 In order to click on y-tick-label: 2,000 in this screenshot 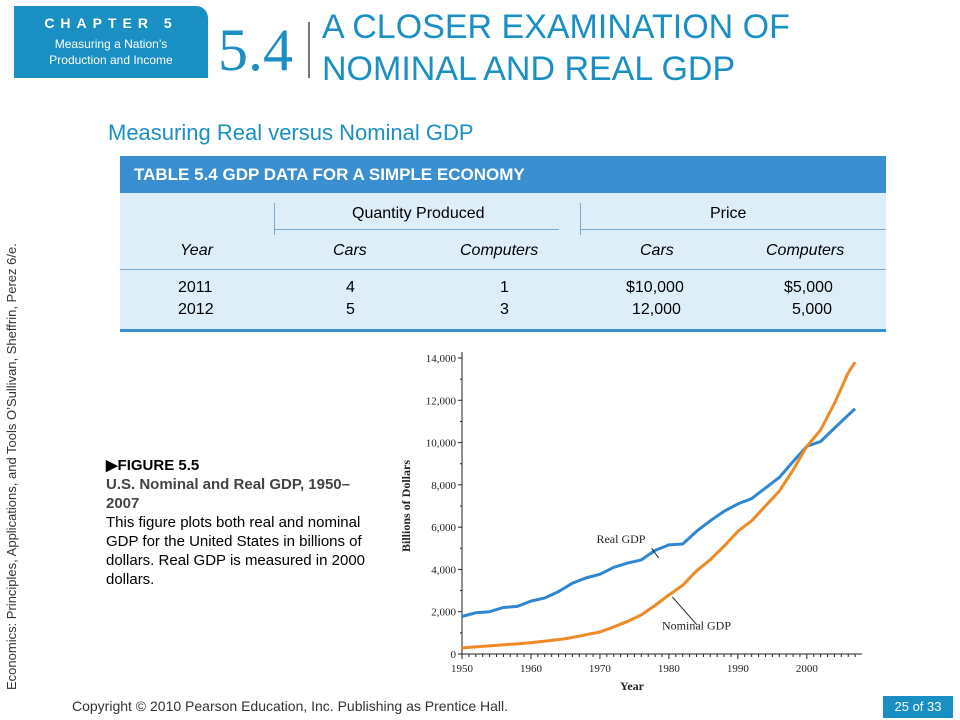, I will do `click(443, 613)`.